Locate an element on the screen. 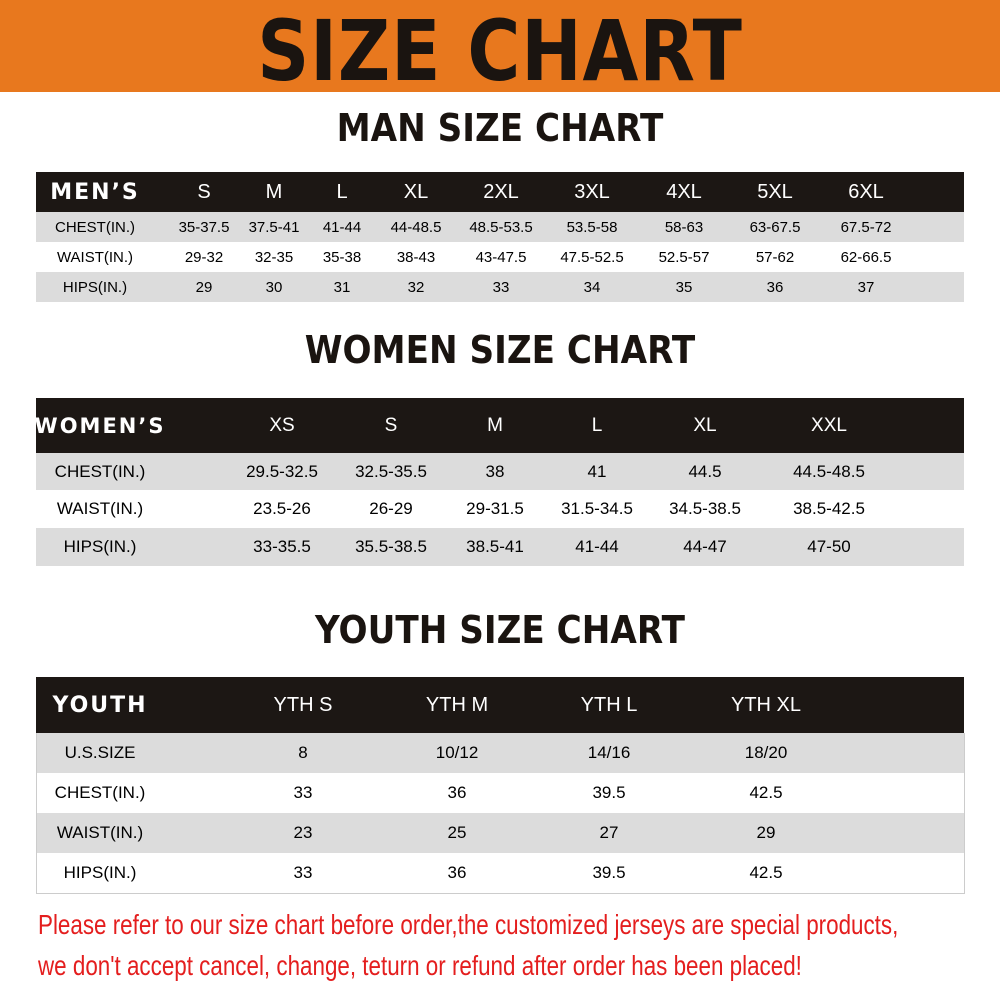  cell-value: 29 is located at coordinates (766, 832).